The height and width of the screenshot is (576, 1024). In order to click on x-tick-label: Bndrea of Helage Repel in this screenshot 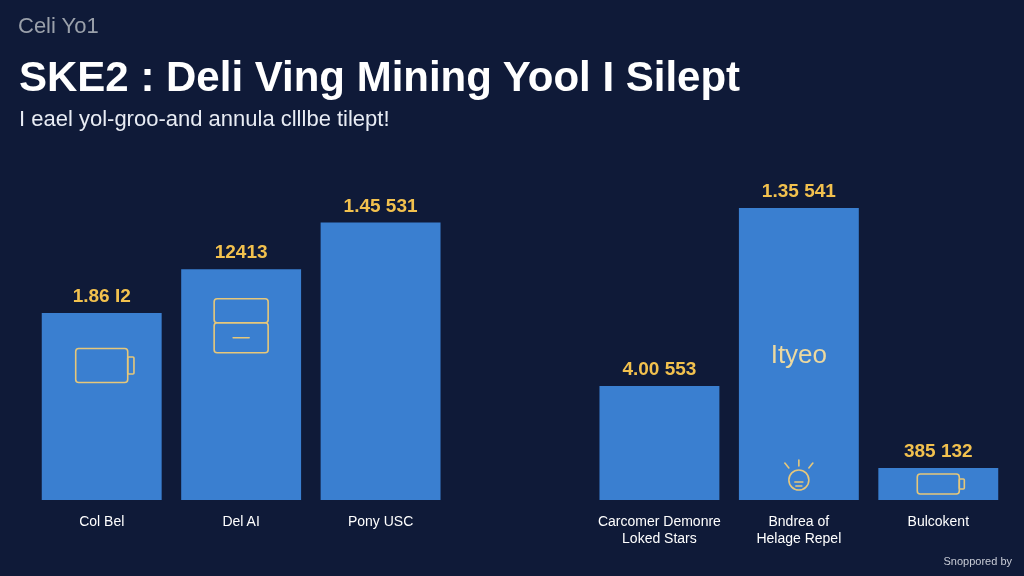, I will do `click(799, 529)`.